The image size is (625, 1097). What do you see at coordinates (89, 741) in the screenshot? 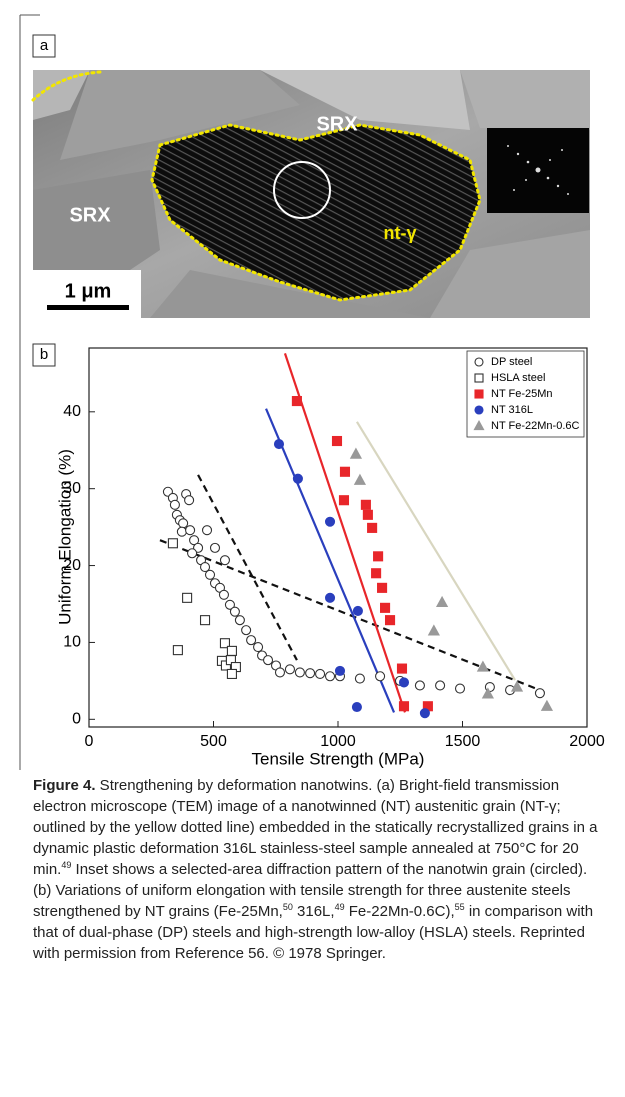
I see `x-tick-label: 0` at bounding box center [89, 741].